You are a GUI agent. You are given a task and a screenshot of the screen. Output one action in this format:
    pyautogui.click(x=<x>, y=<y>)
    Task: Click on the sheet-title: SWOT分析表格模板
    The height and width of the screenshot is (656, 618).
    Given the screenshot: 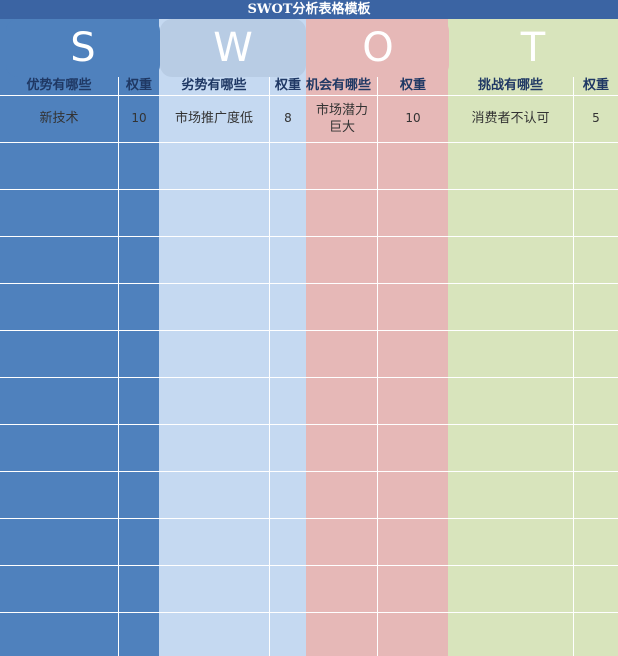 What is the action you would take?
    pyautogui.click(x=309, y=9)
    